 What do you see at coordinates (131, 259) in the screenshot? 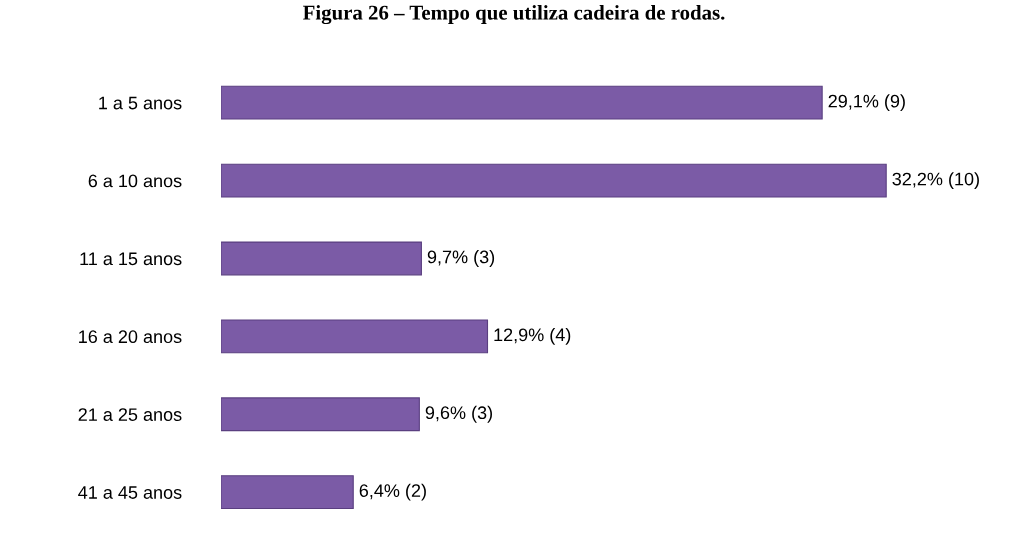
I see `y-tick-label: 11 a 15 anos` at bounding box center [131, 259].